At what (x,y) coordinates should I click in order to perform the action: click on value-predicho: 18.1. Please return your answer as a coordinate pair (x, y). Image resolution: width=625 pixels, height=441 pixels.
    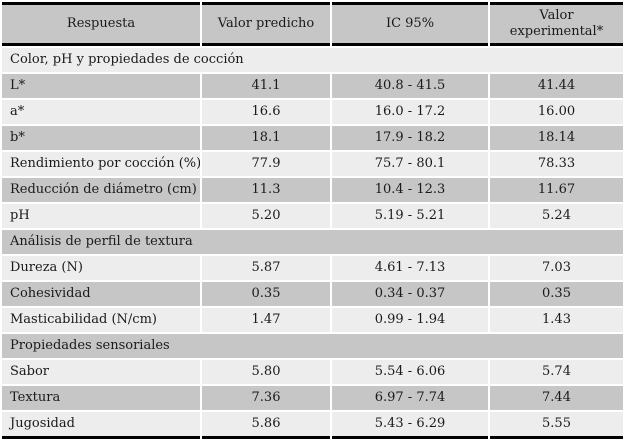
    Looking at the image, I should click on (266, 138).